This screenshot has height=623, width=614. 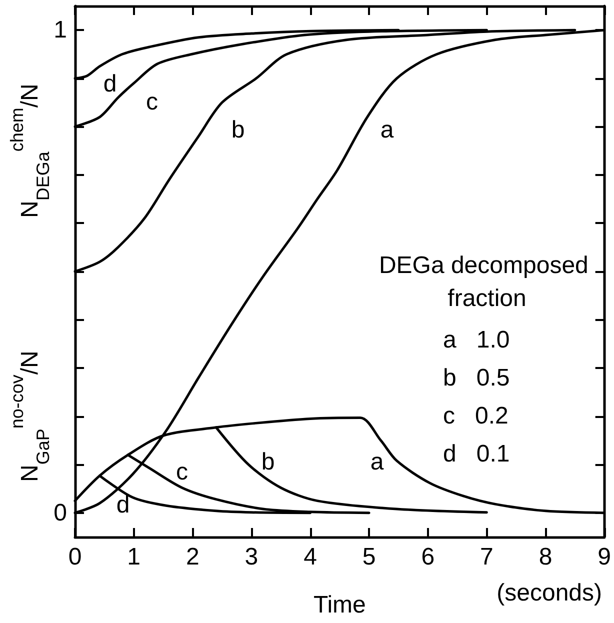 I want to click on x-axis-title: Time, so click(x=339, y=605).